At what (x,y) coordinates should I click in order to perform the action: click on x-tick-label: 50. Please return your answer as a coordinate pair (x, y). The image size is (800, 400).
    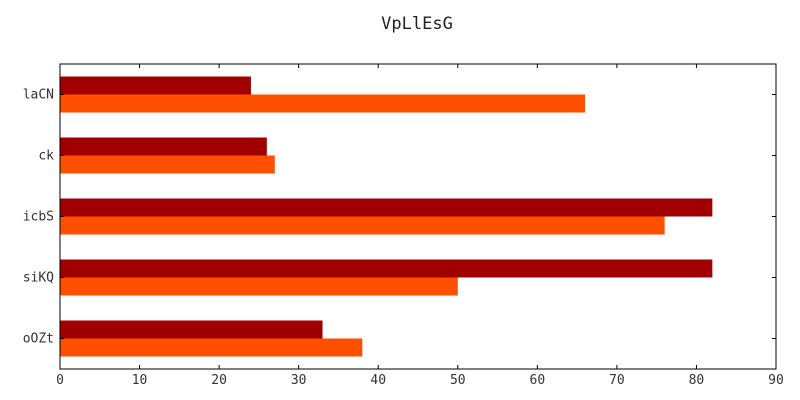
    Looking at the image, I should click on (458, 380).